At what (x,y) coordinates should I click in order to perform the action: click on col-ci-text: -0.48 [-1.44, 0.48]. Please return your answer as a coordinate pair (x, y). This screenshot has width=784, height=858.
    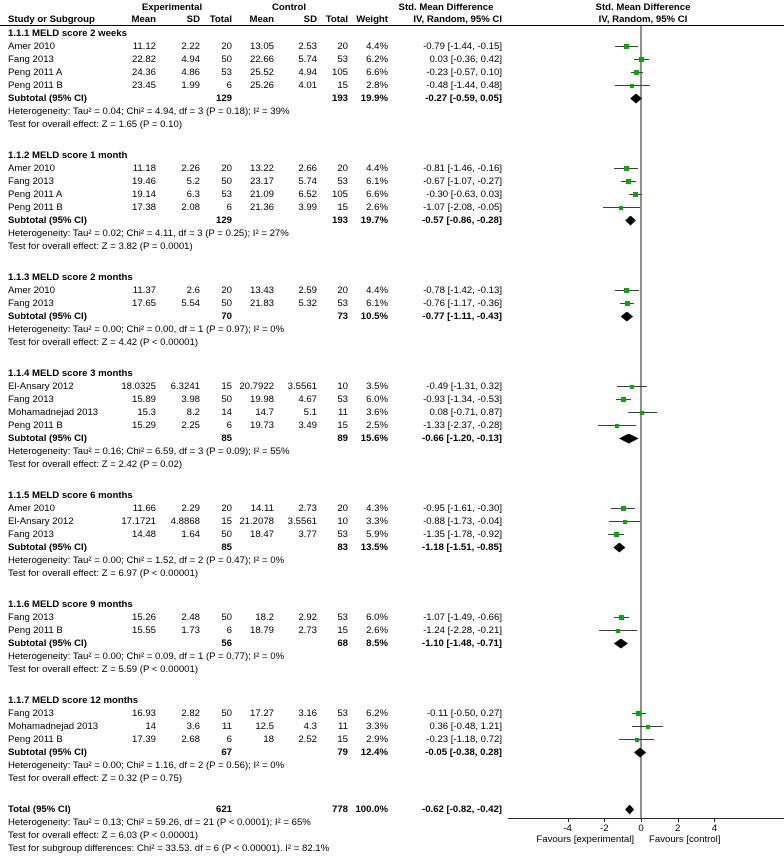
    Looking at the image, I should click on (464, 85).